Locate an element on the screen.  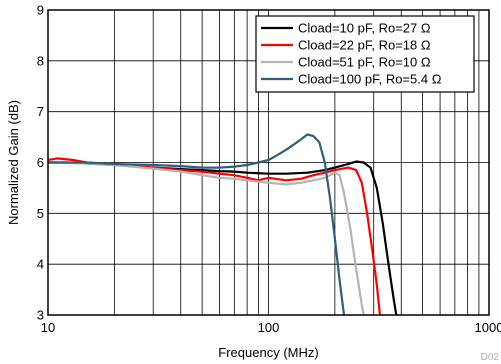
x-tick-labels: 10 100 1000 is located at coordinates (271, 327).